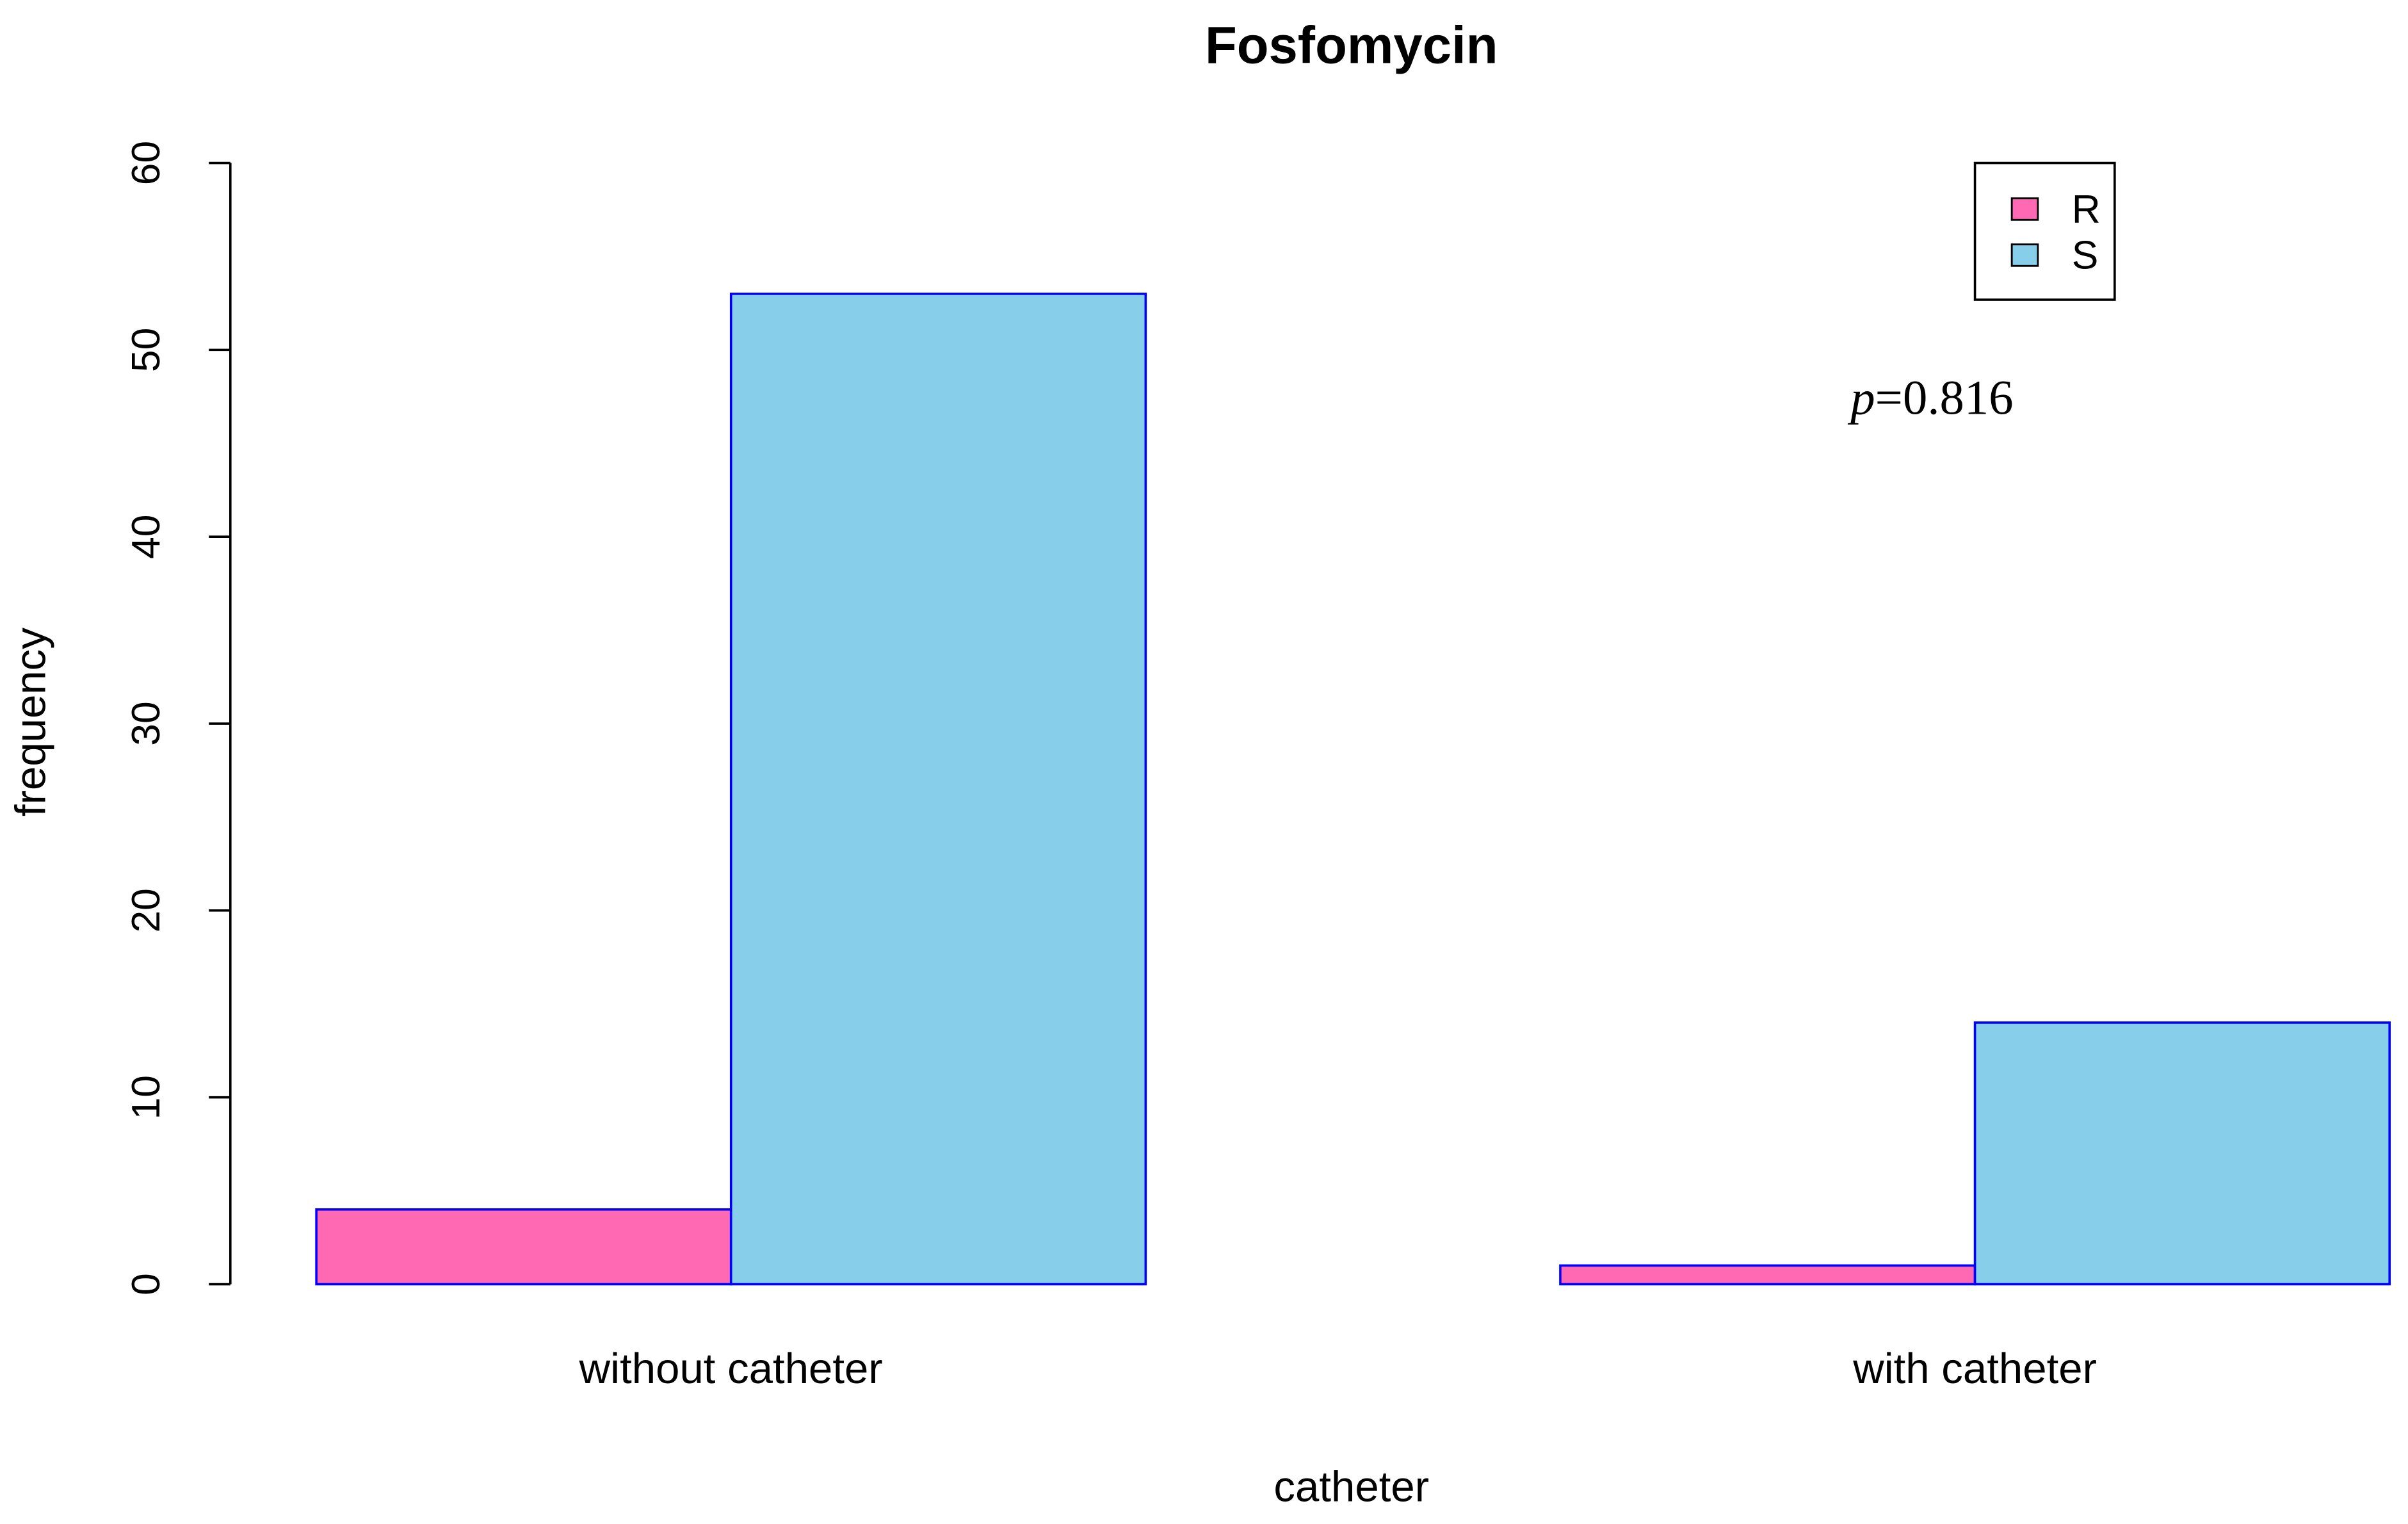 The height and width of the screenshot is (1524, 2408). Describe the element at coordinates (146, 1284) in the screenshot. I see `y-tick-label: 0` at that location.